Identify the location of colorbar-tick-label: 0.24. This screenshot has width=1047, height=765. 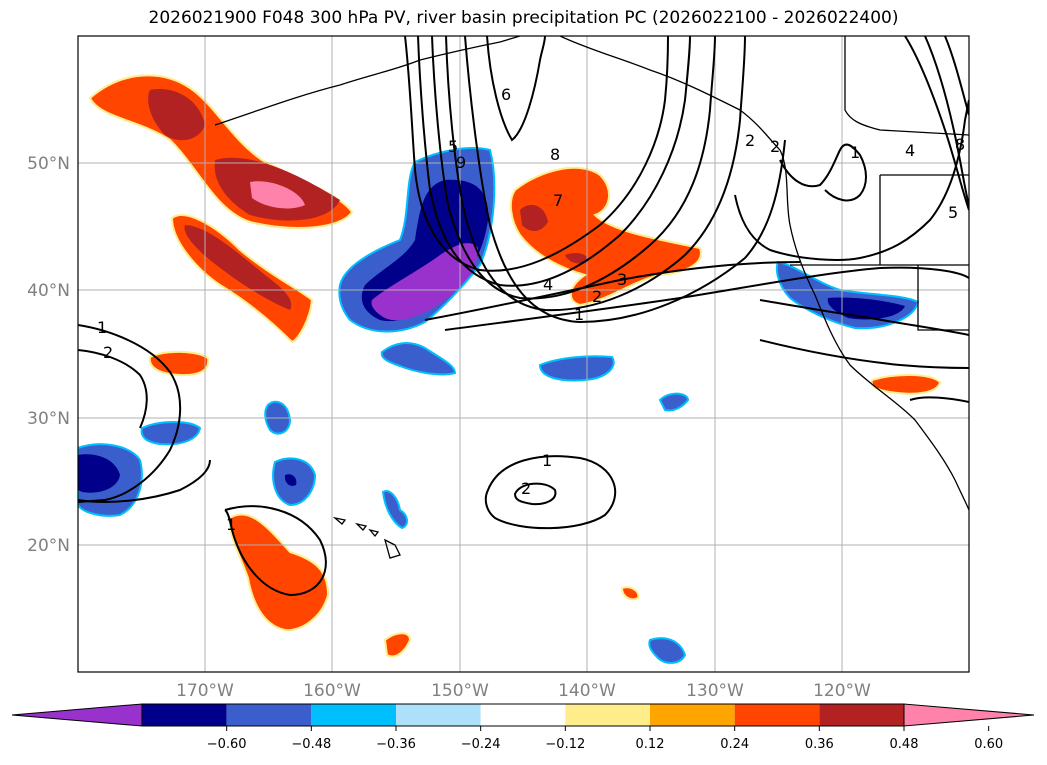
(734, 744).